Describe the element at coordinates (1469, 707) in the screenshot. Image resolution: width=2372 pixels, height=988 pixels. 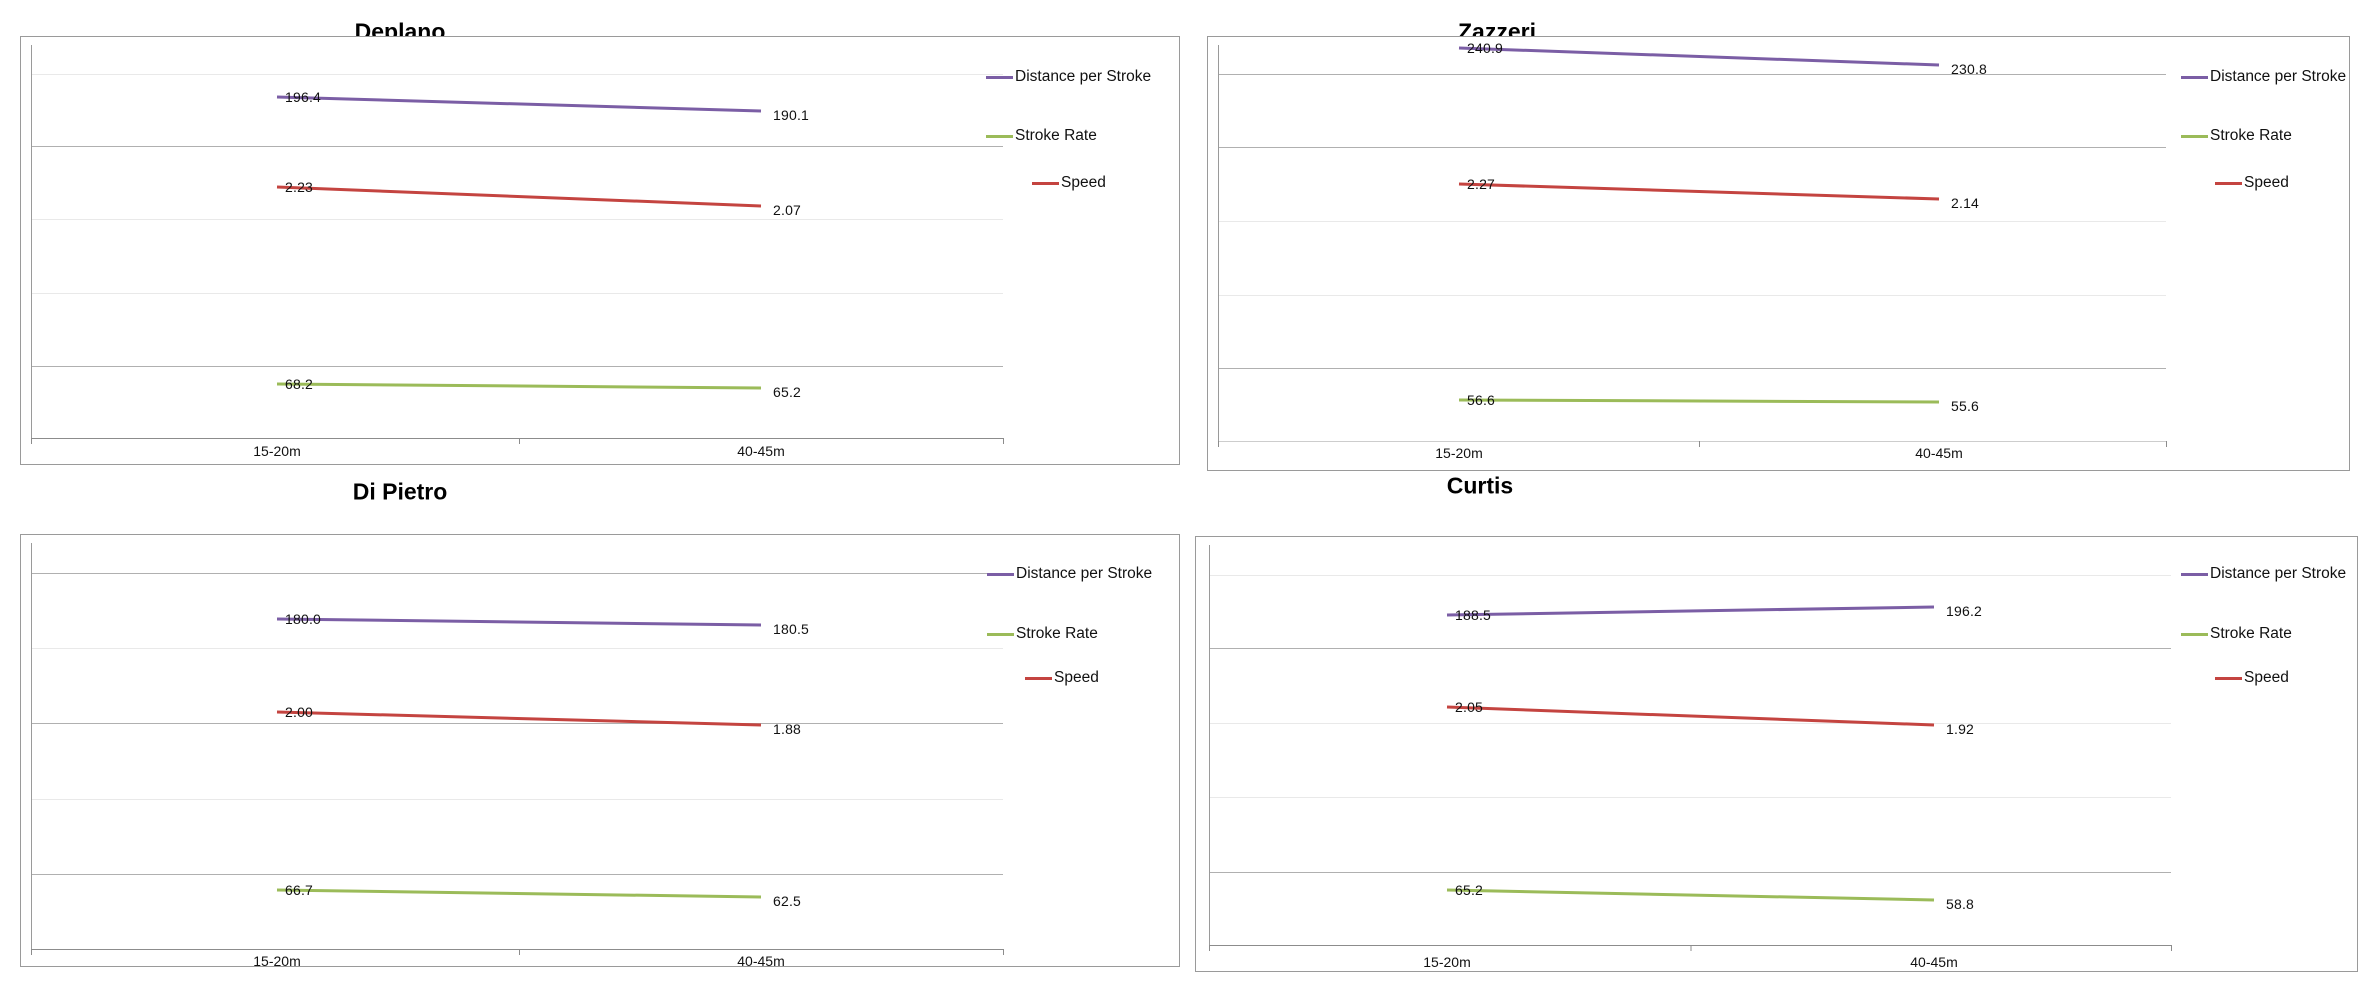
I see `data-label: 2.05` at that location.